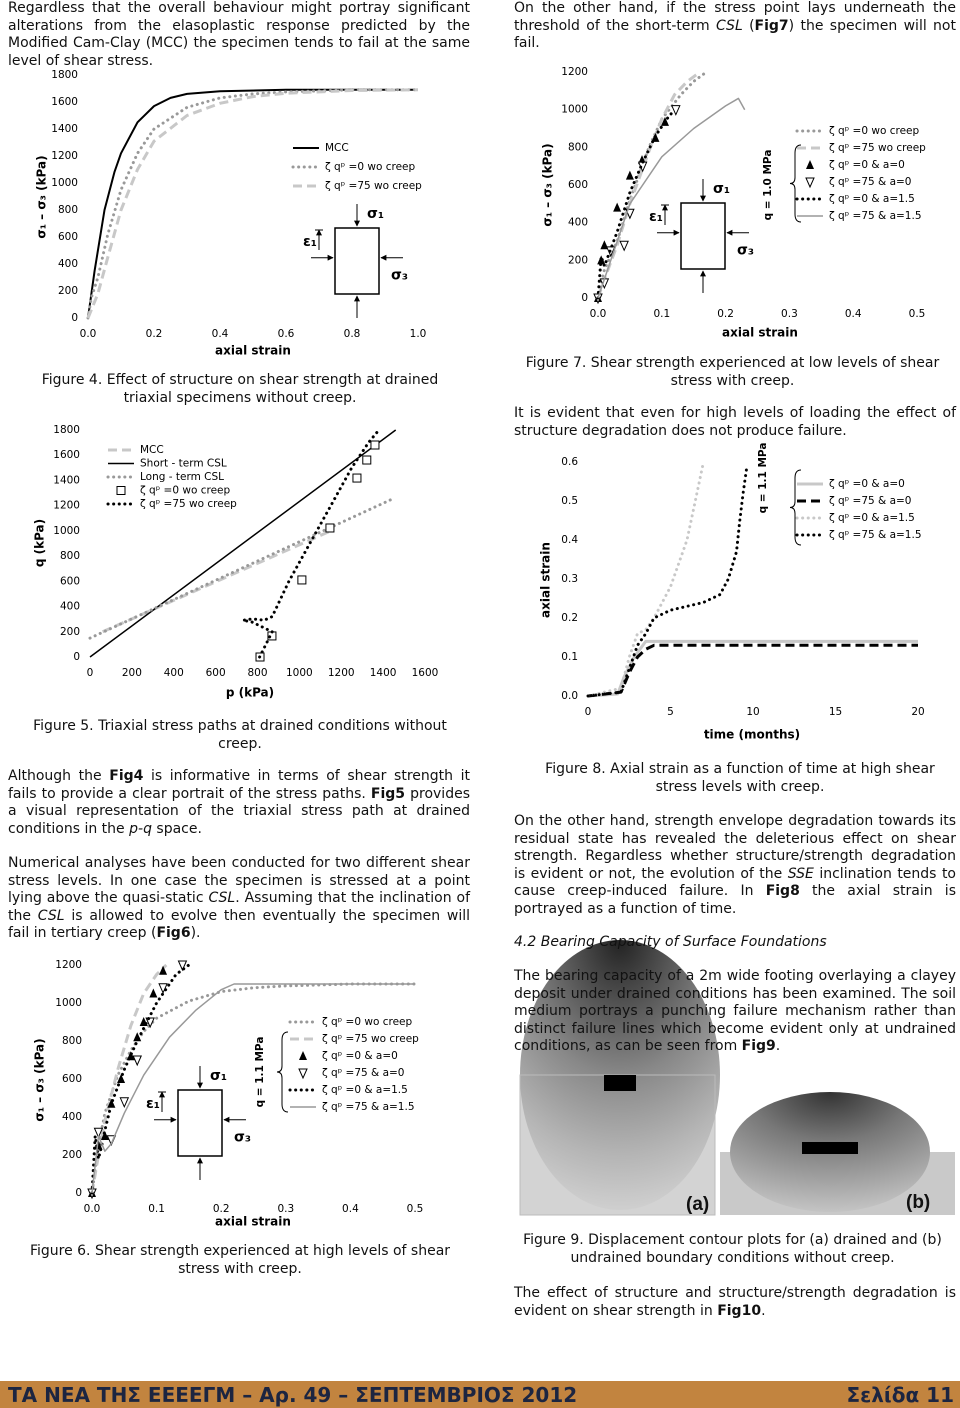  Describe the element at coordinates (569, 696) in the screenshot. I see `y-tick-label: 0.0` at that location.